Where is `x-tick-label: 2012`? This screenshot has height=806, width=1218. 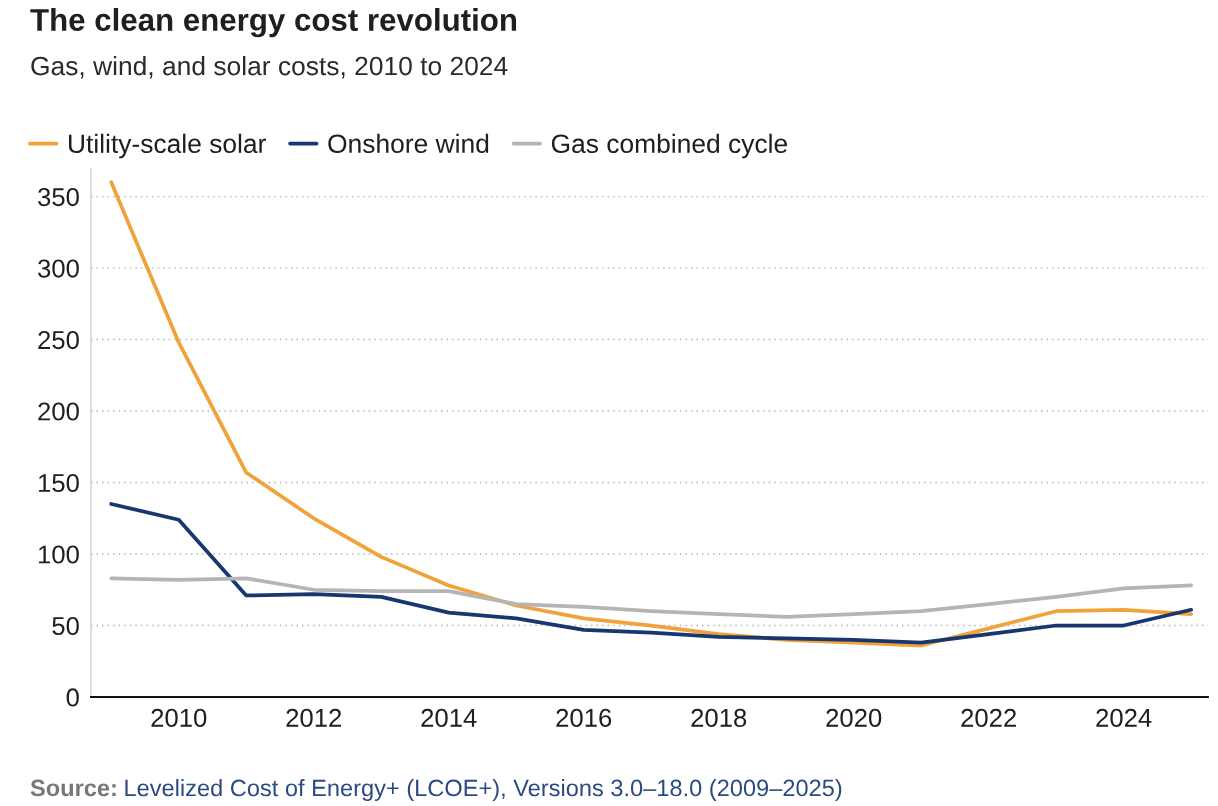 x-tick-label: 2012 is located at coordinates (314, 717).